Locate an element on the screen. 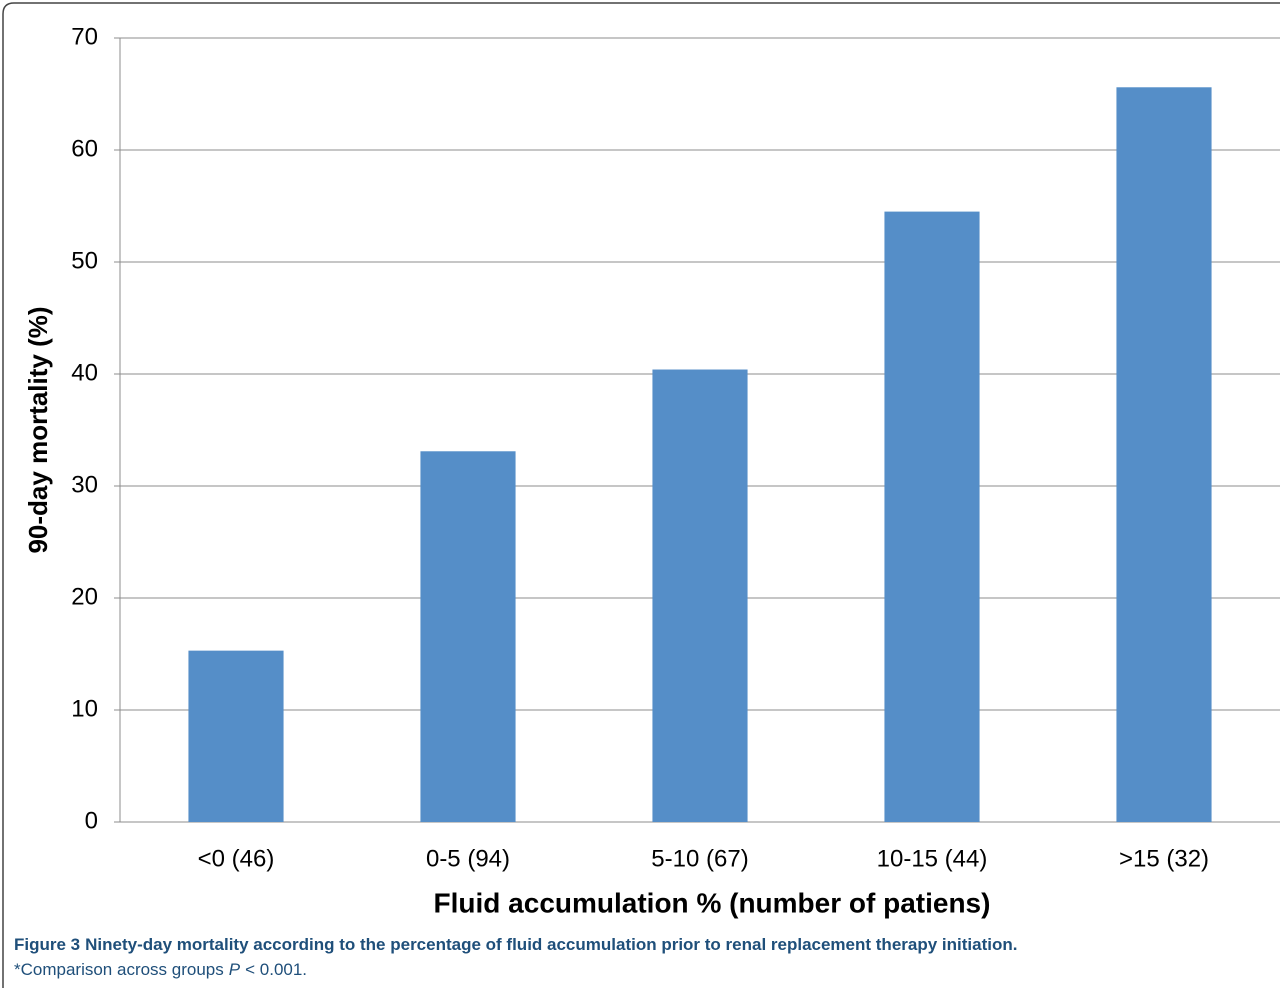 The image size is (1280, 988). y-tick-label: 0 is located at coordinates (91, 820).